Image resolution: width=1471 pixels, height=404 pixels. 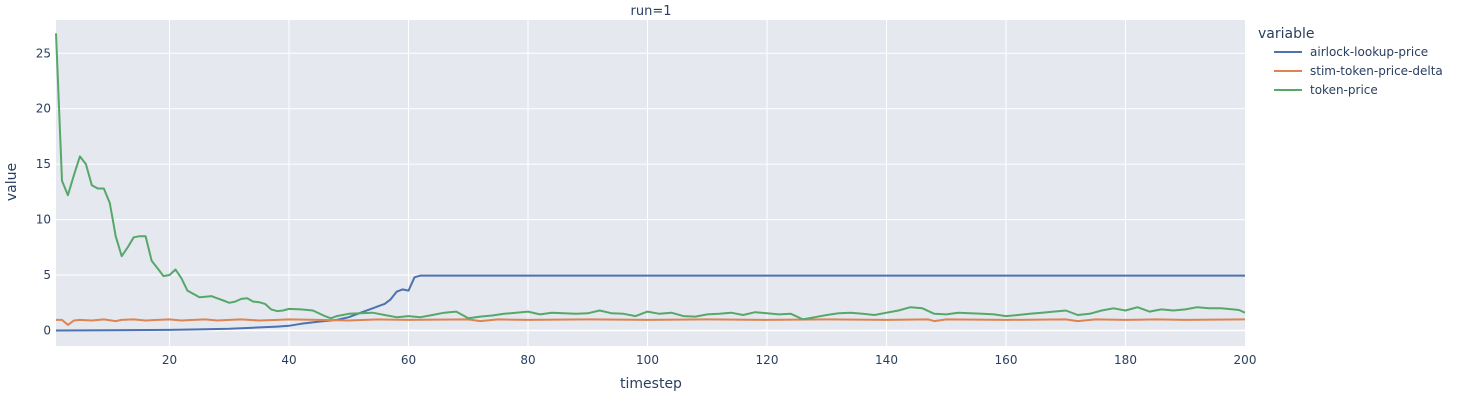 What do you see at coordinates (1245, 360) in the screenshot?
I see `x-tick-label: 200` at bounding box center [1245, 360].